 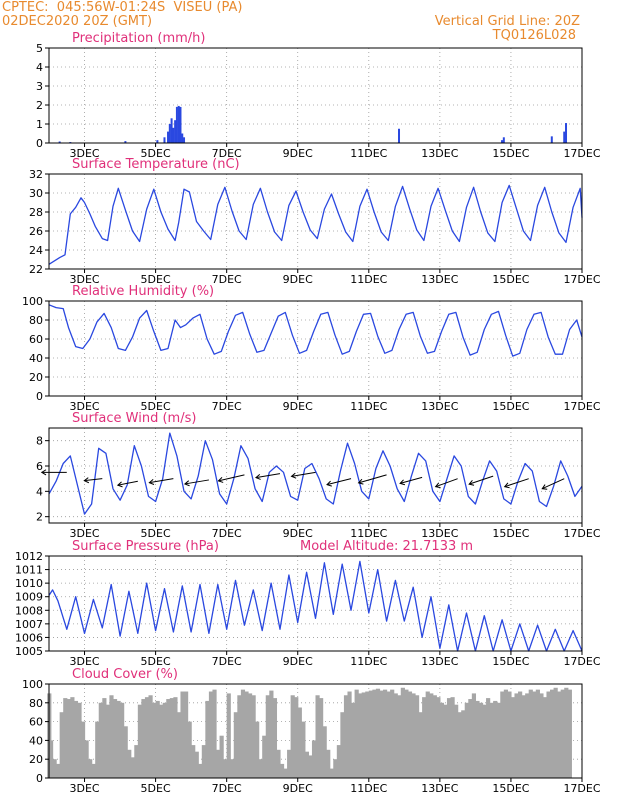 What do you see at coordinates (368, 279) in the screenshot?
I see `temp-xtick-label: 11DEC` at bounding box center [368, 279].